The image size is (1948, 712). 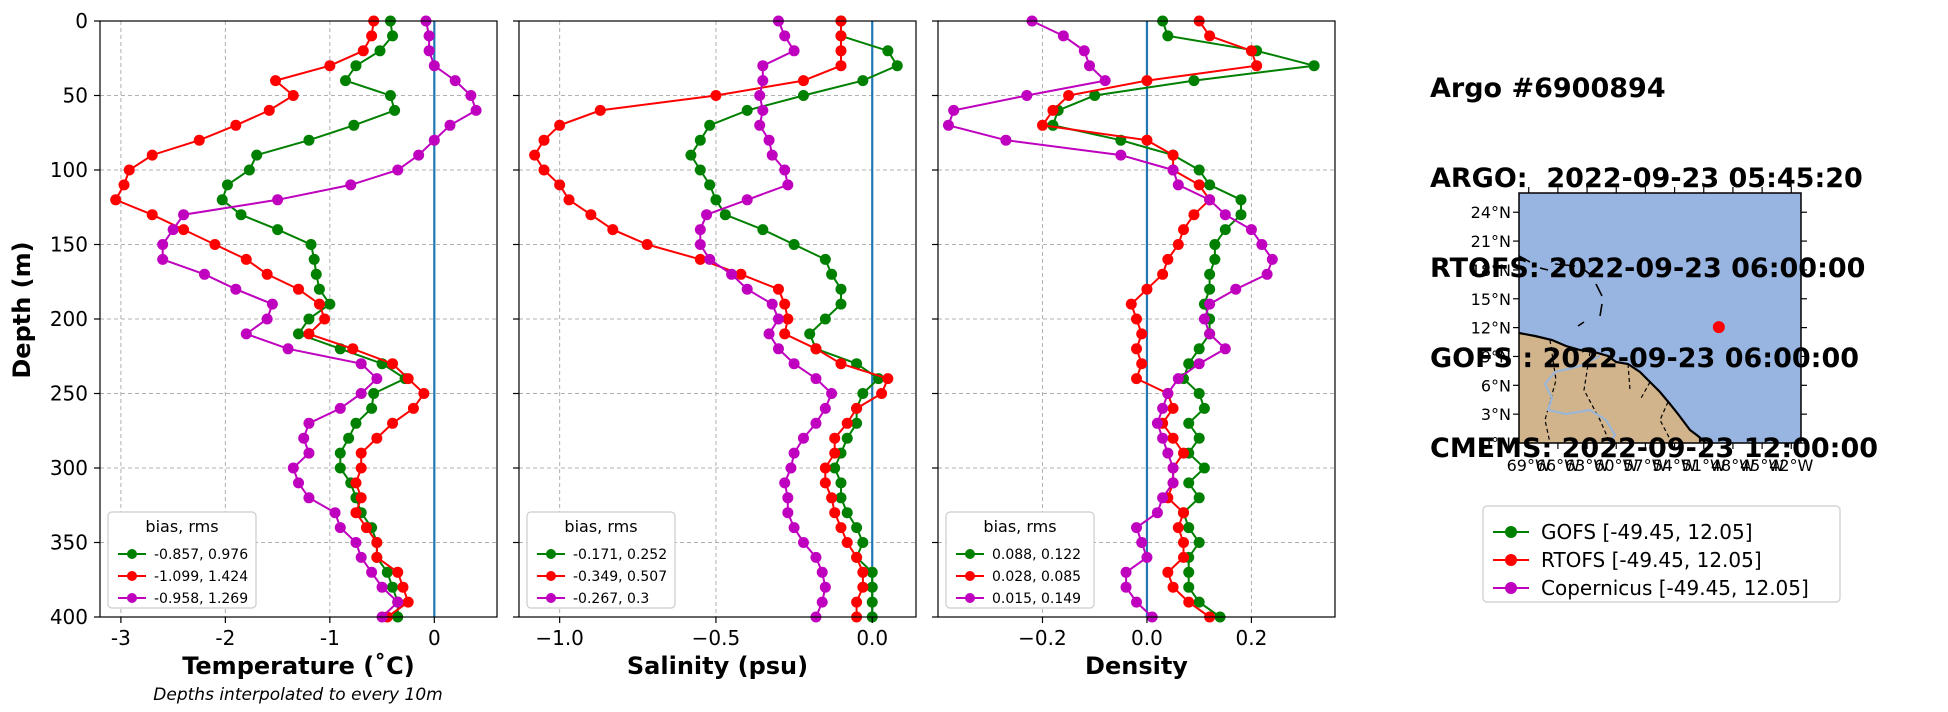 What do you see at coordinates (1616, 465) in the screenshot?
I see `map-lon-label: 60°W` at bounding box center [1616, 465].